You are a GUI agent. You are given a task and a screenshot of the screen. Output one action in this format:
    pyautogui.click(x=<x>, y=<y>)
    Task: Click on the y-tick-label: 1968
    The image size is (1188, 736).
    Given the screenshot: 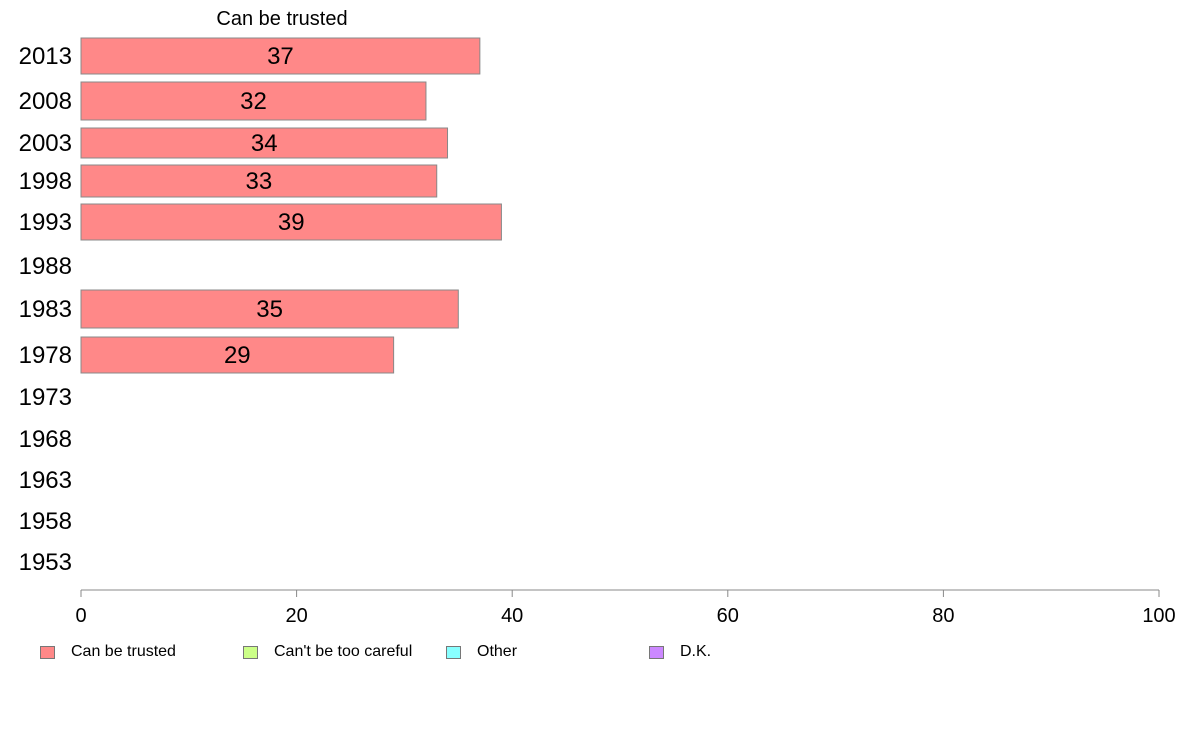 What is the action you would take?
    pyautogui.click(x=45, y=439)
    